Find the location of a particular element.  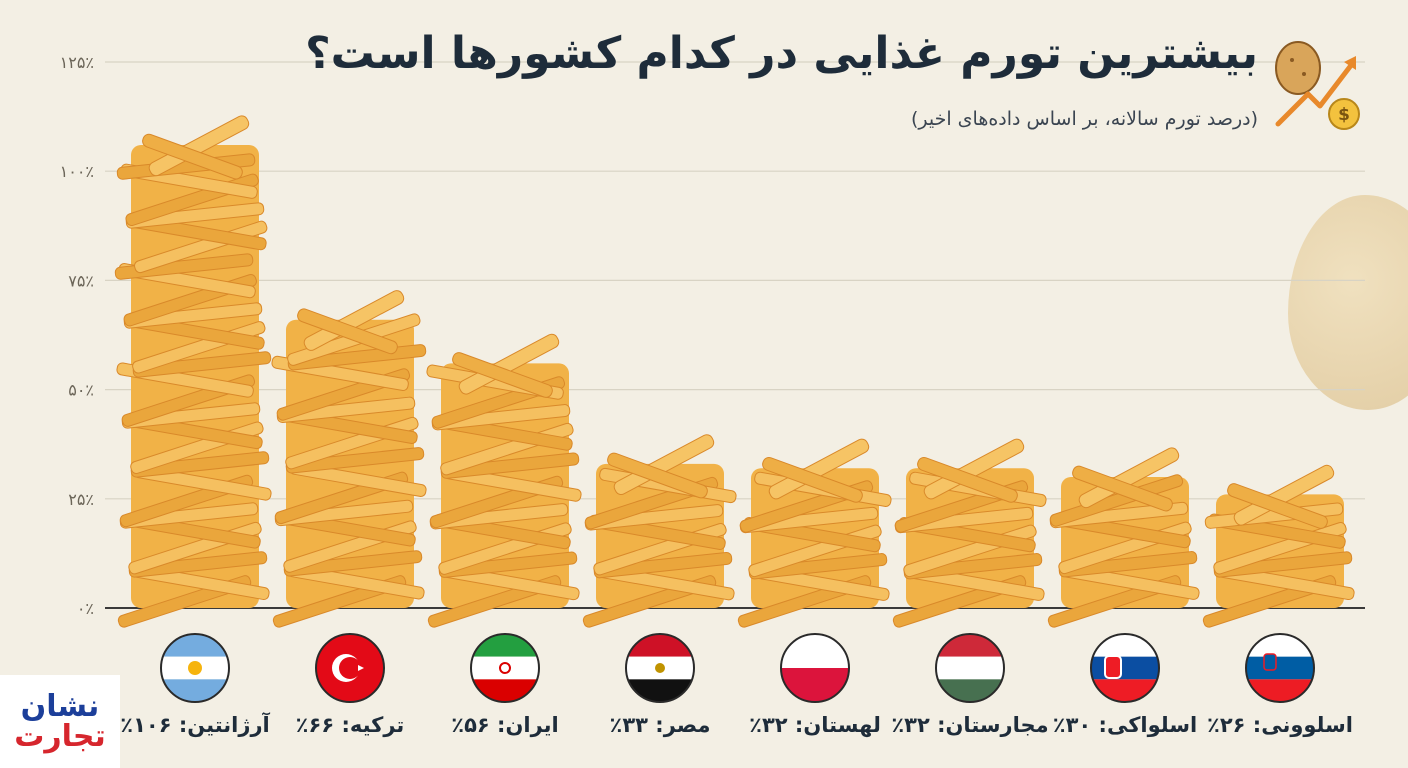

y-tick-label: ۱۲۵٪ is located at coordinates (77, 62).